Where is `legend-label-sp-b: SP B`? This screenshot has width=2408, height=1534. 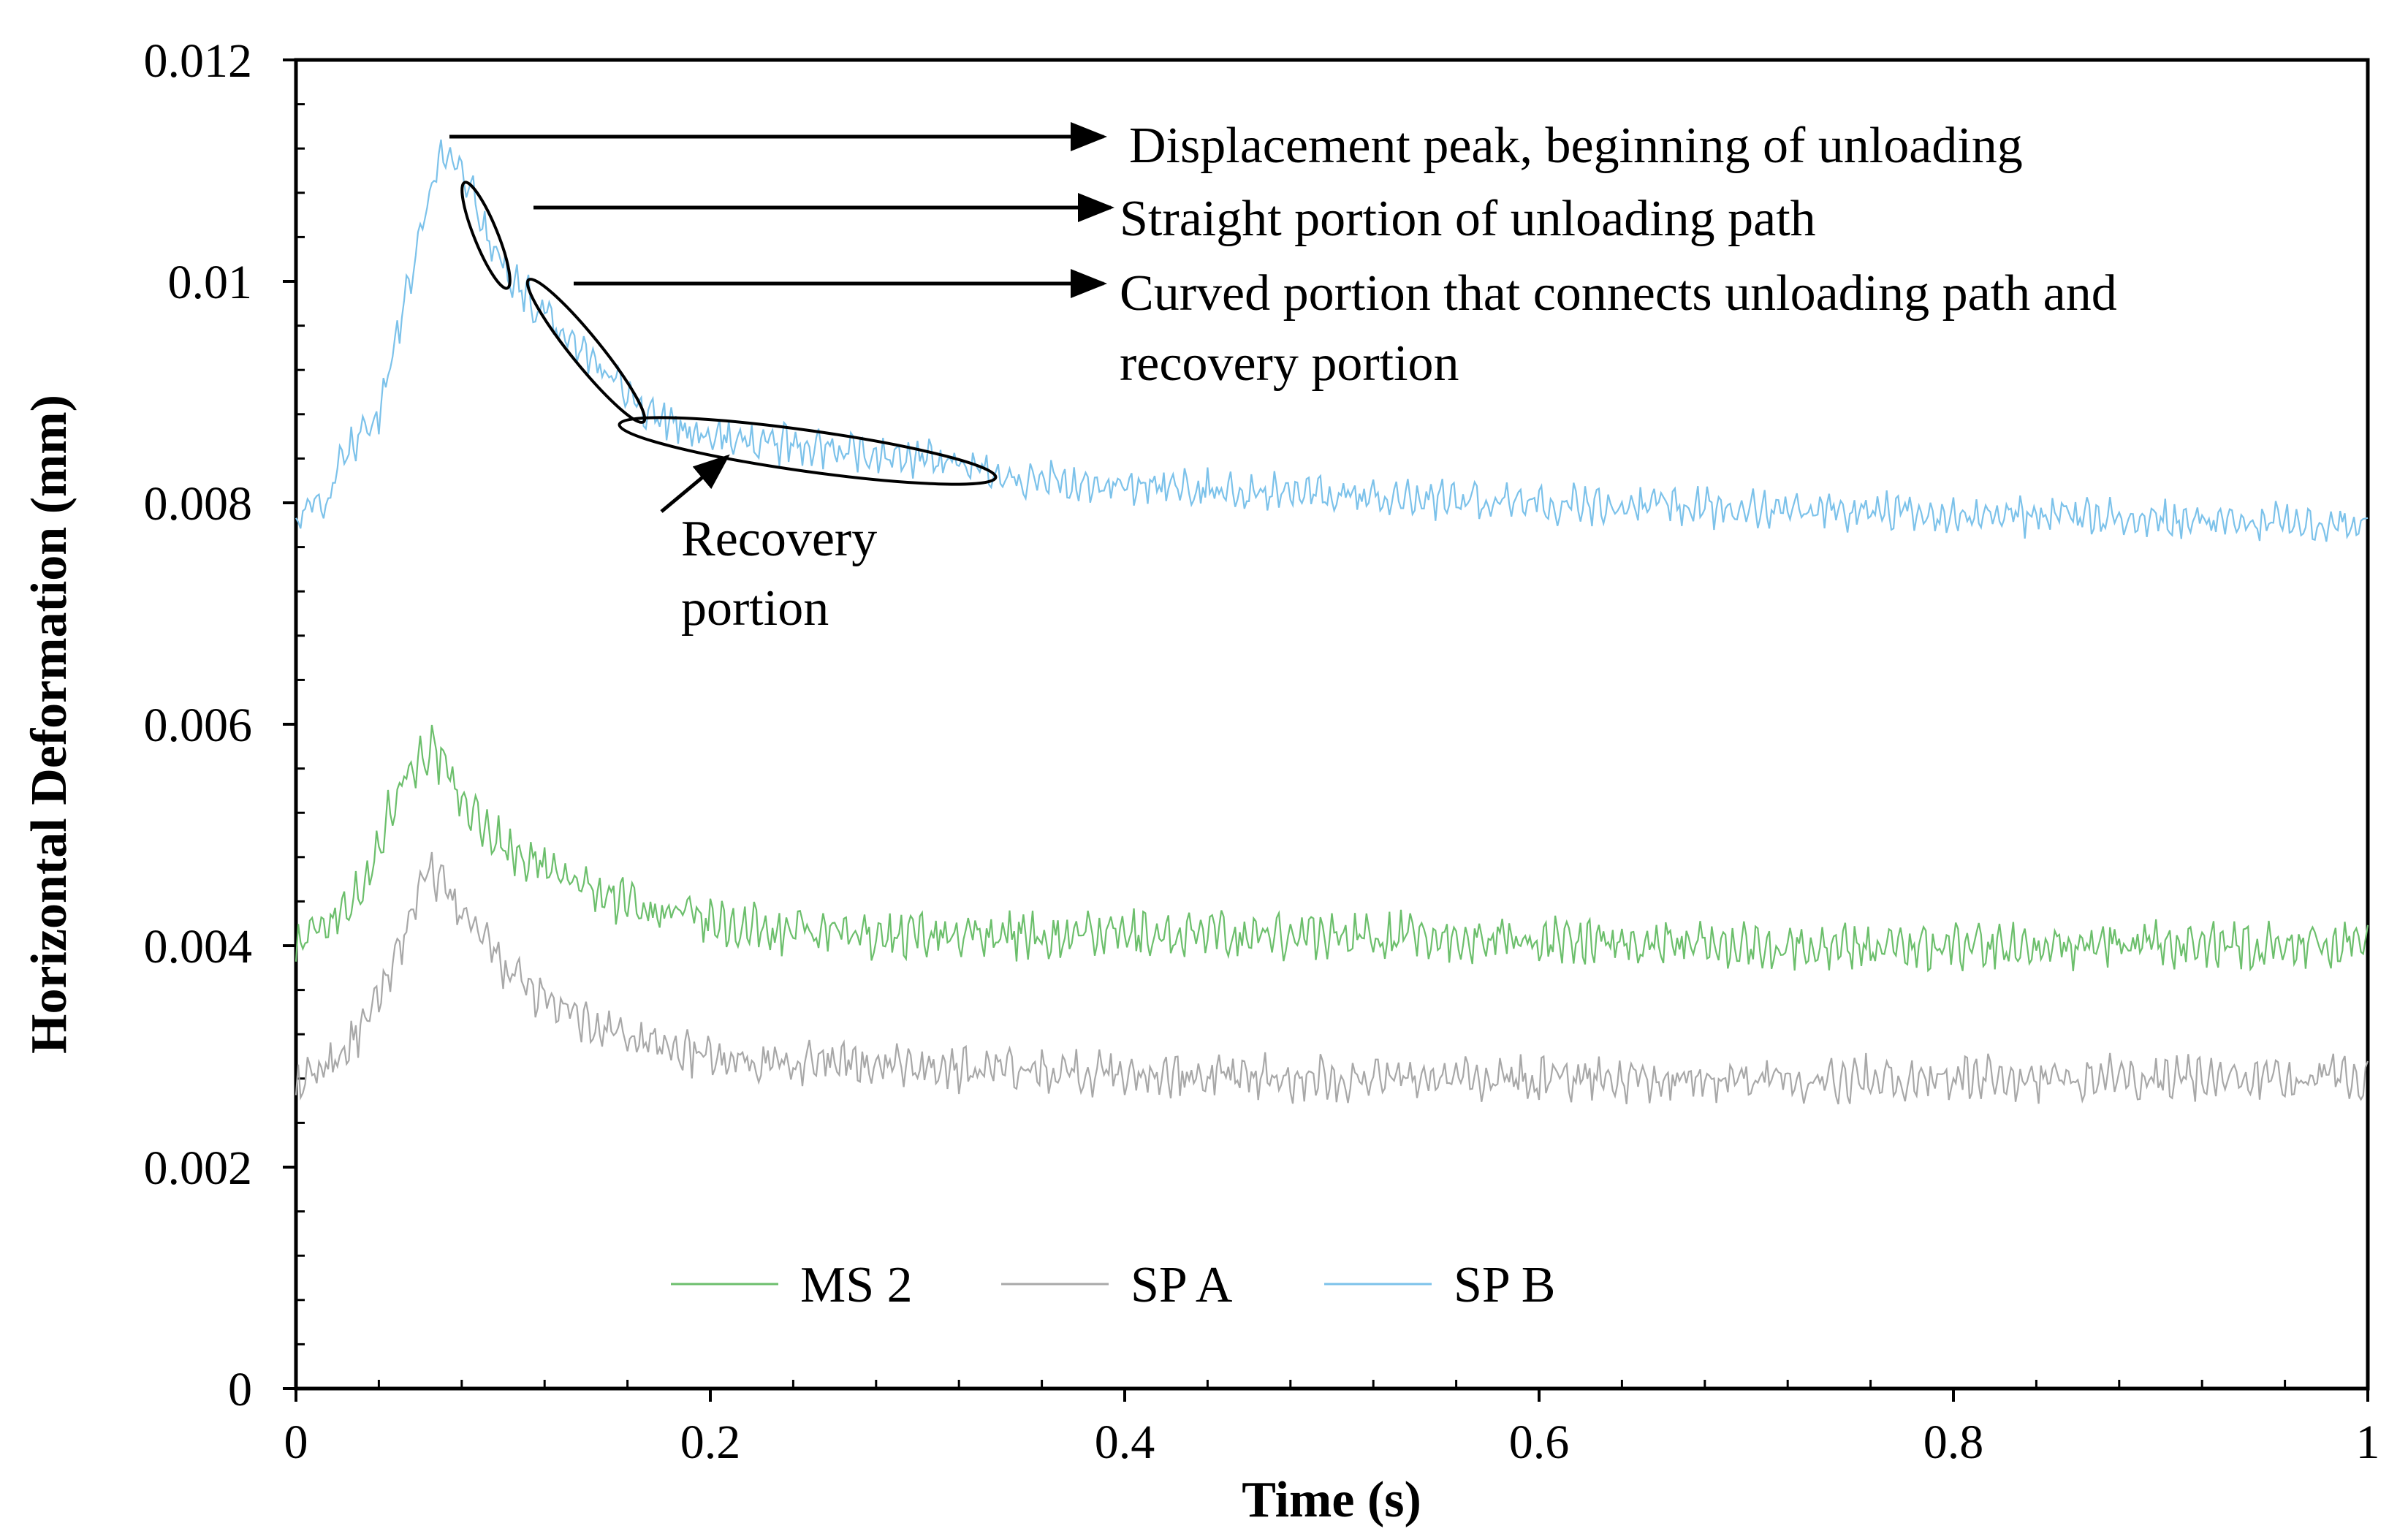
legend-label-sp-b: SP B is located at coordinates (1504, 1285).